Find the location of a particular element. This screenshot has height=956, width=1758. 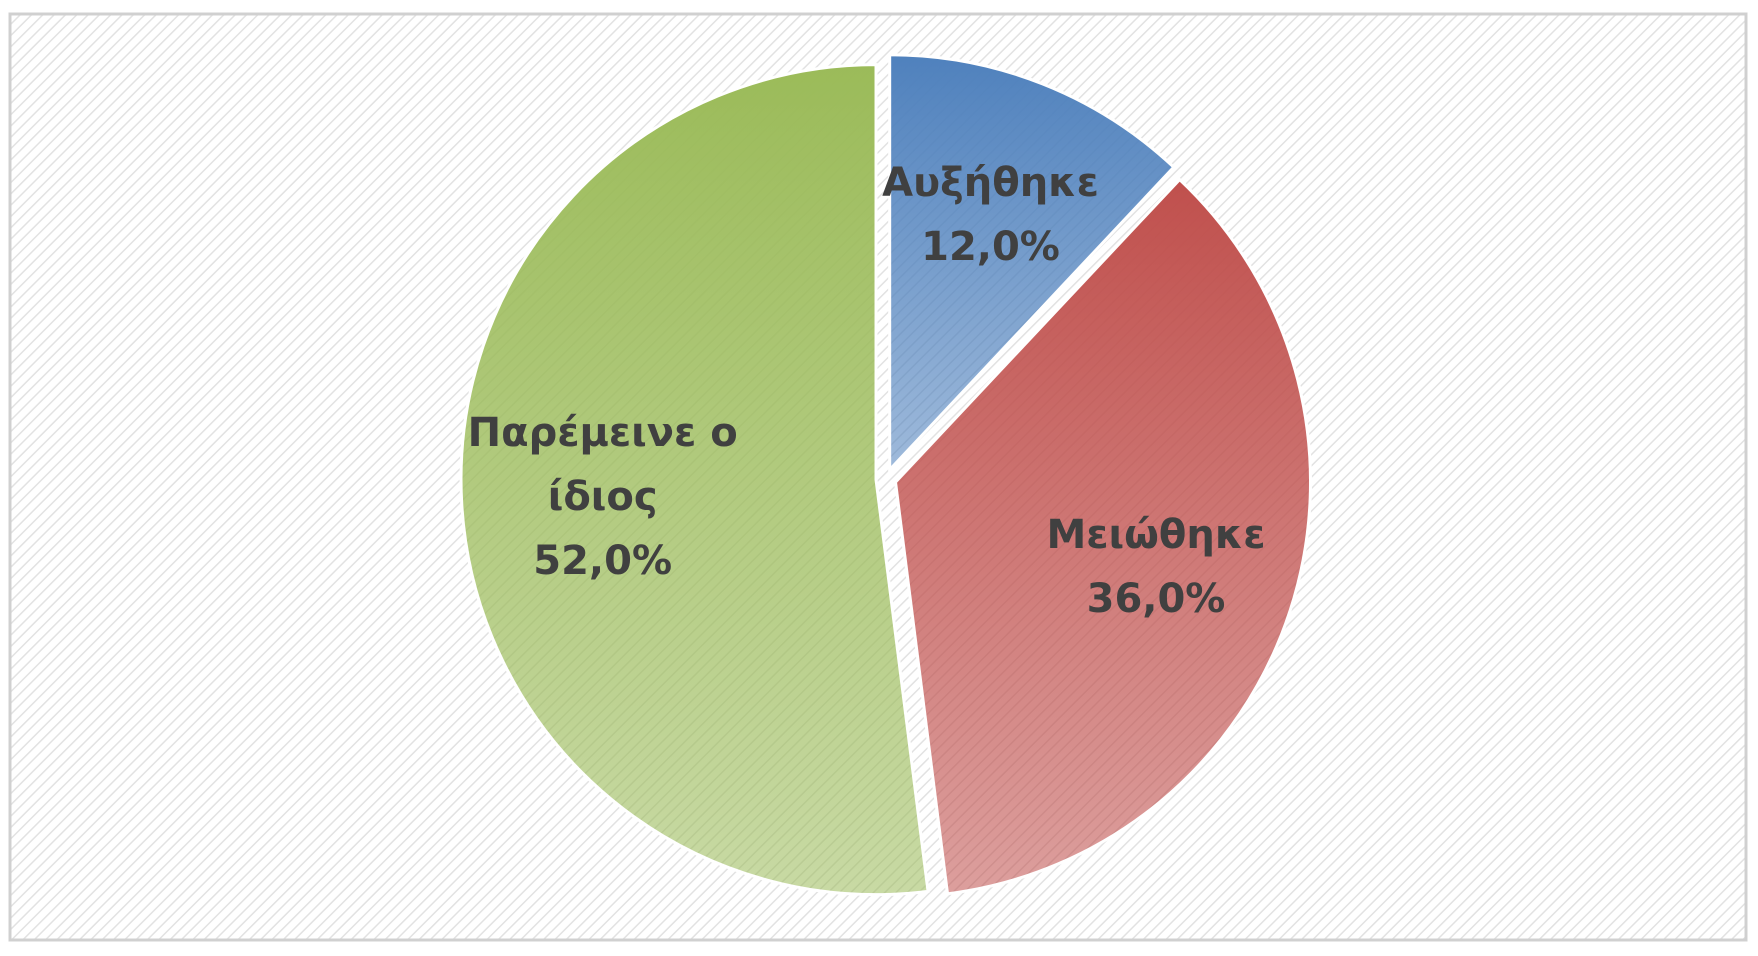

category-label: Αυξήθηκε is located at coordinates (990, 183).